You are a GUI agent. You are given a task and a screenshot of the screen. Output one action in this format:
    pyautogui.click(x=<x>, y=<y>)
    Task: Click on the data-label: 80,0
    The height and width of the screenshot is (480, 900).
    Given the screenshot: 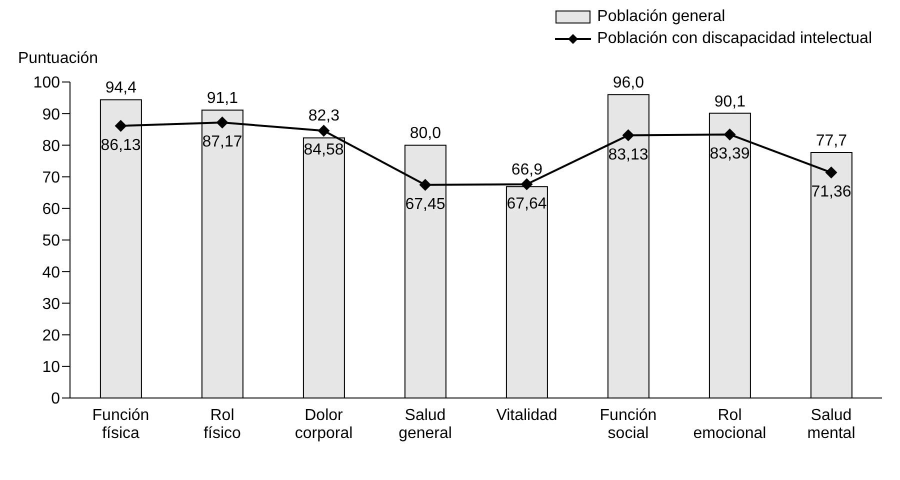 What is the action you would take?
    pyautogui.click(x=426, y=133)
    